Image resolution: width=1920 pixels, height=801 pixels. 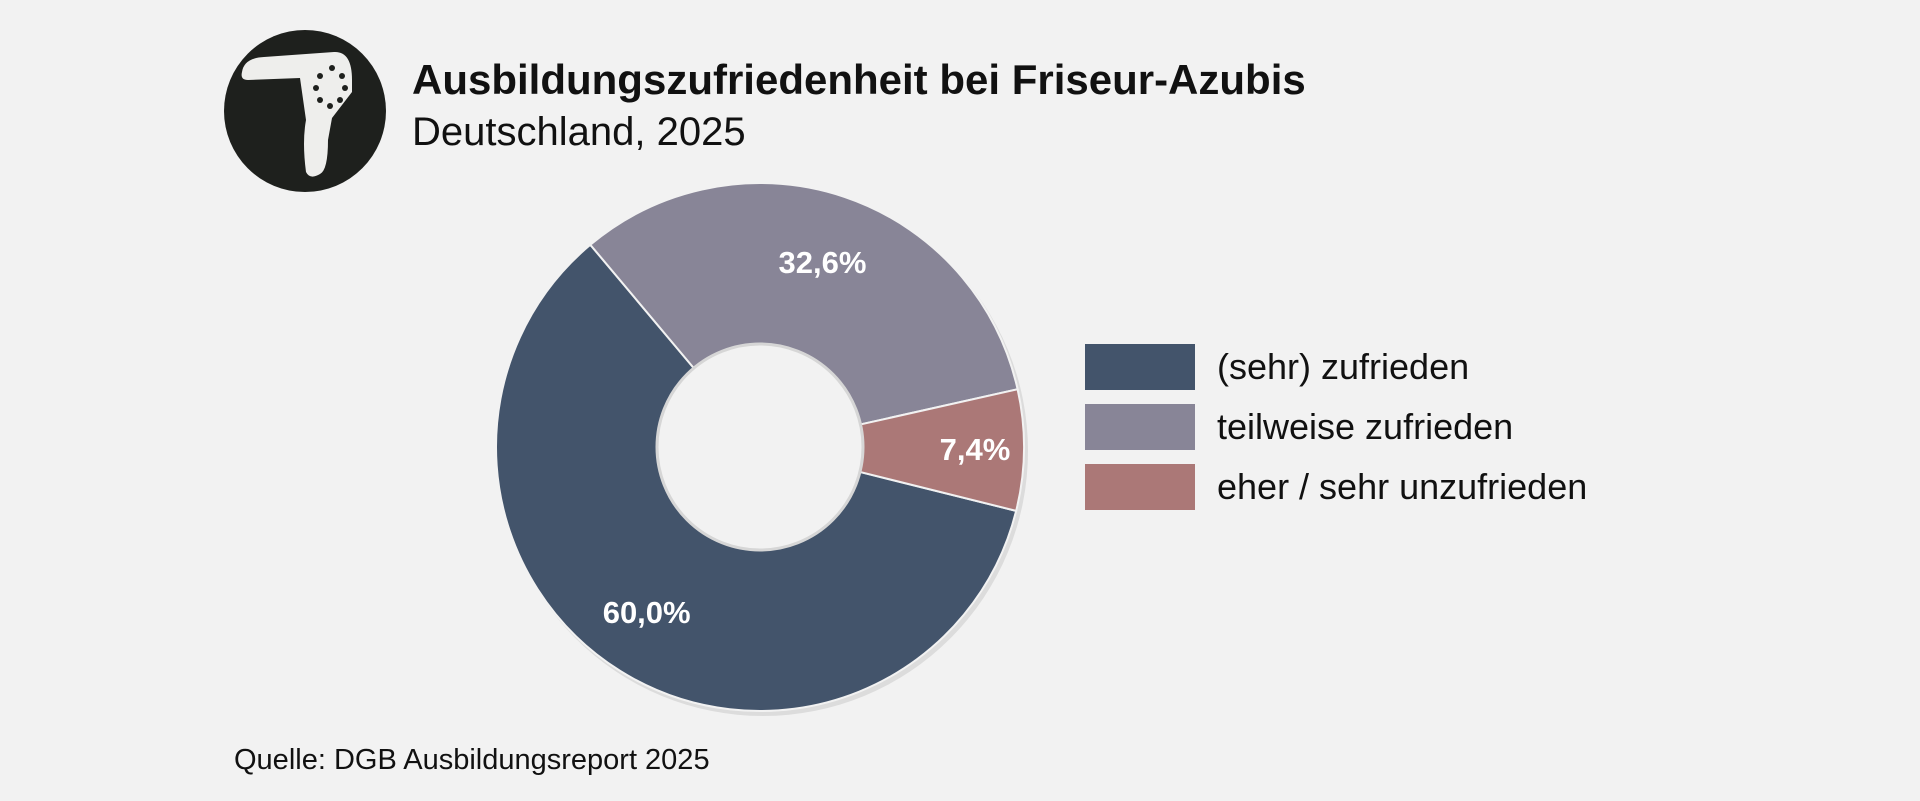 What do you see at coordinates (1343, 366) in the screenshot?
I see `legend-label-zufrieden: (sehr) zufrieden` at bounding box center [1343, 366].